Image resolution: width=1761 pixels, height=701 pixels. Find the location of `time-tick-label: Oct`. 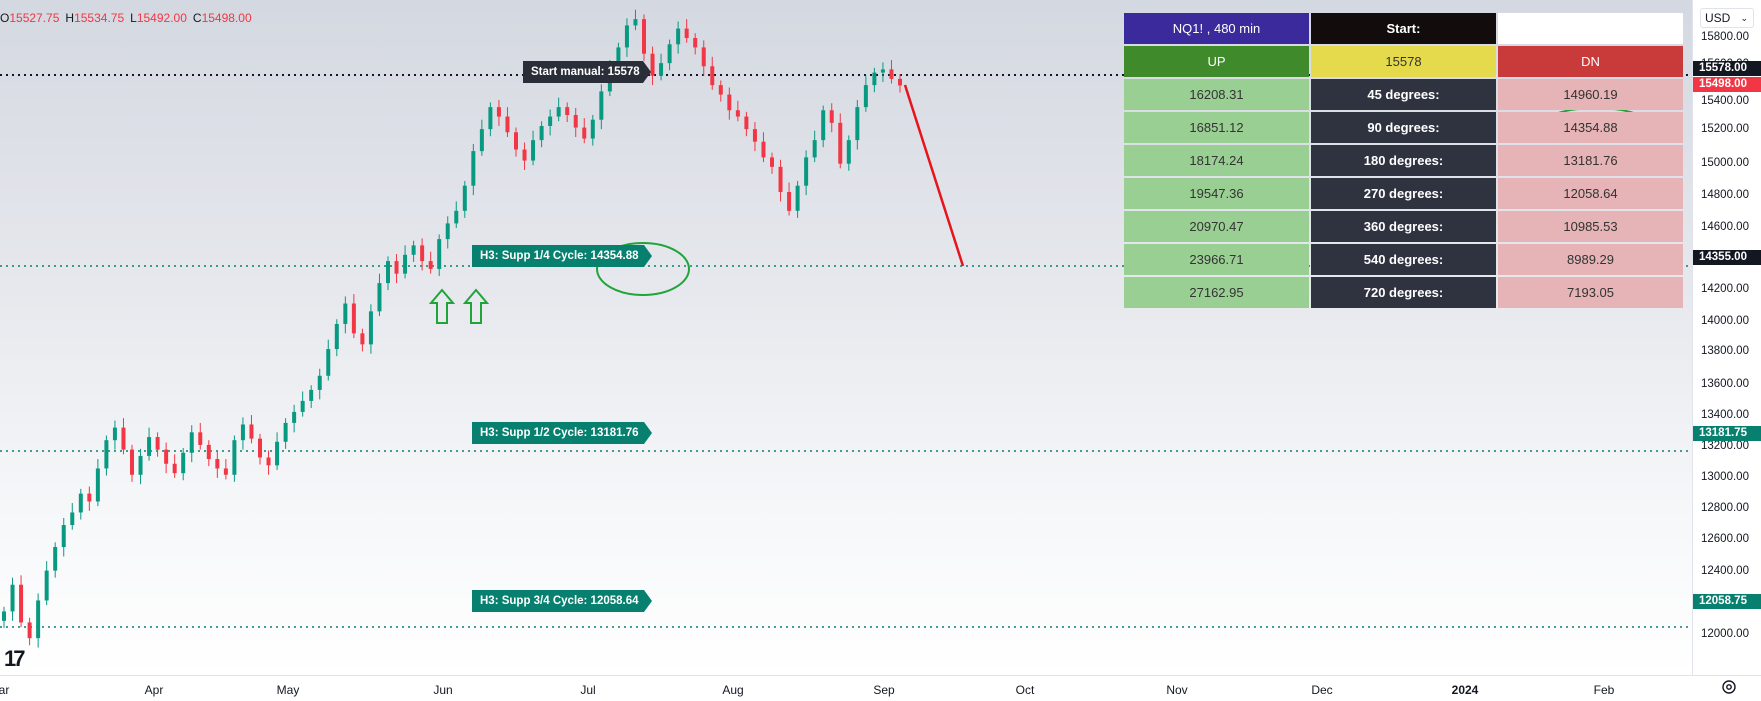

time-tick-label: Oct is located at coordinates (1025, 690).